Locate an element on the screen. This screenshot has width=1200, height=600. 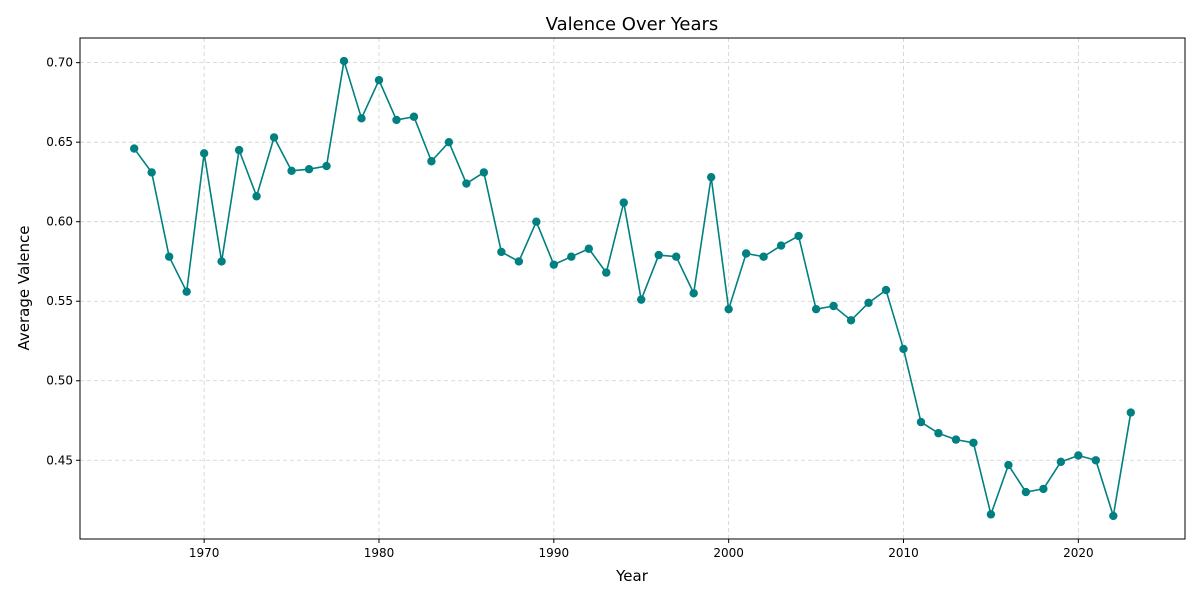
y-tick-label: 0.45 is located at coordinates (59, 460).